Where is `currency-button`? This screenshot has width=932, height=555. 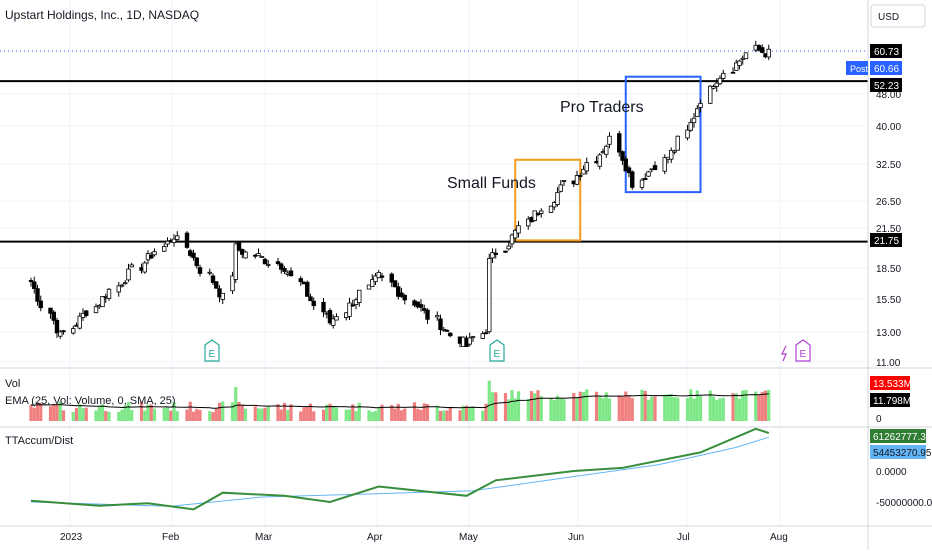
currency-button is located at coordinates (898, 16).